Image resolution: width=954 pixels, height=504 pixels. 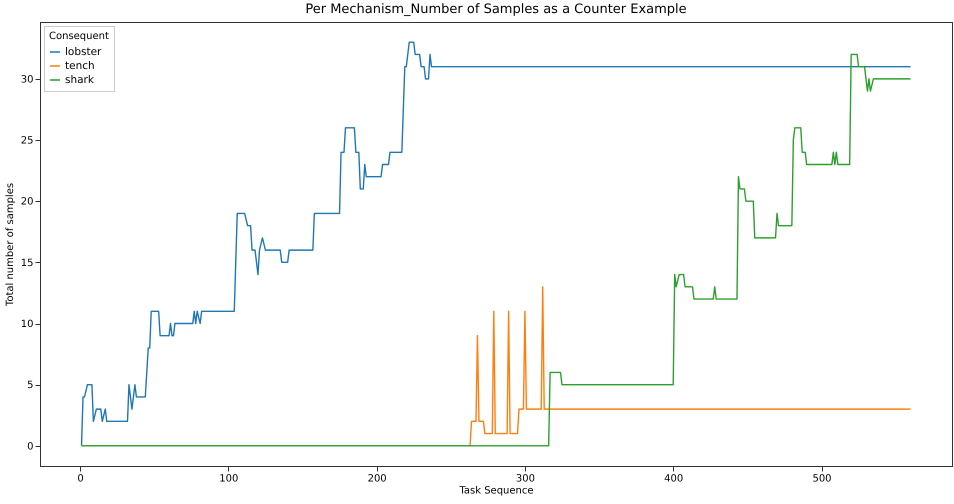 What do you see at coordinates (674, 479) in the screenshot?
I see `x-tick-label: 400` at bounding box center [674, 479].